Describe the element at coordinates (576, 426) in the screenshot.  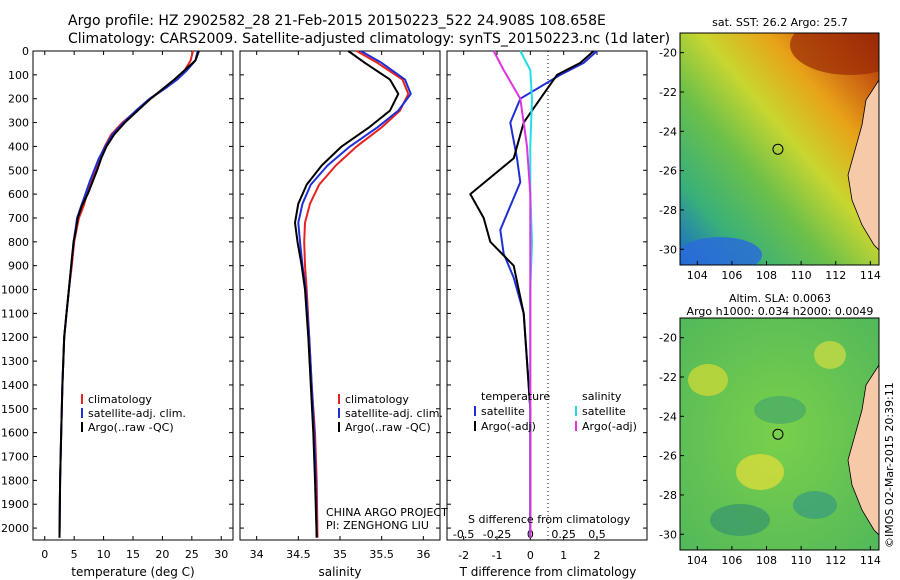
I see `legend-swatch-s-argo` at that location.